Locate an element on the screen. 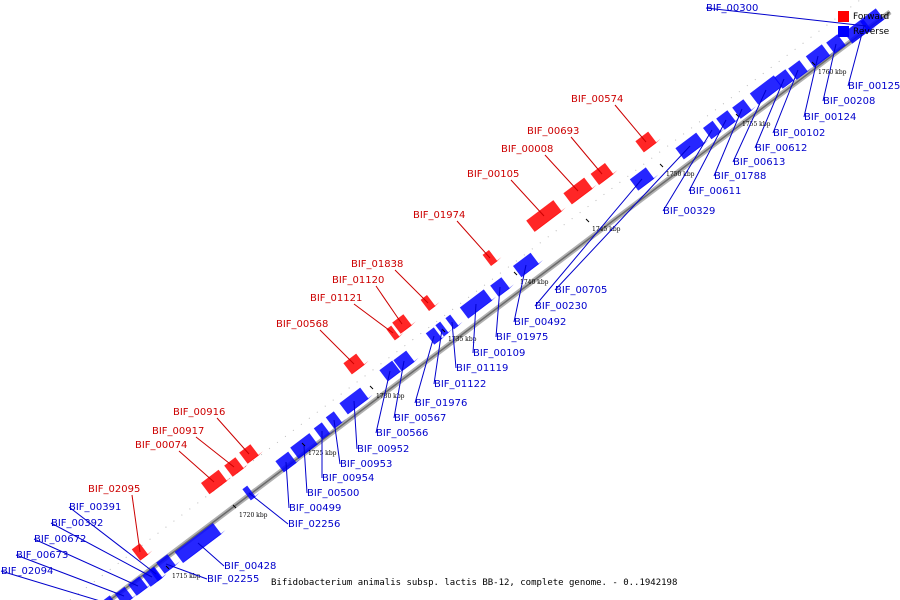 The height and width of the screenshot is (600, 900). forward-gene-bif_01120-label: BIF_01120 is located at coordinates (358, 280).